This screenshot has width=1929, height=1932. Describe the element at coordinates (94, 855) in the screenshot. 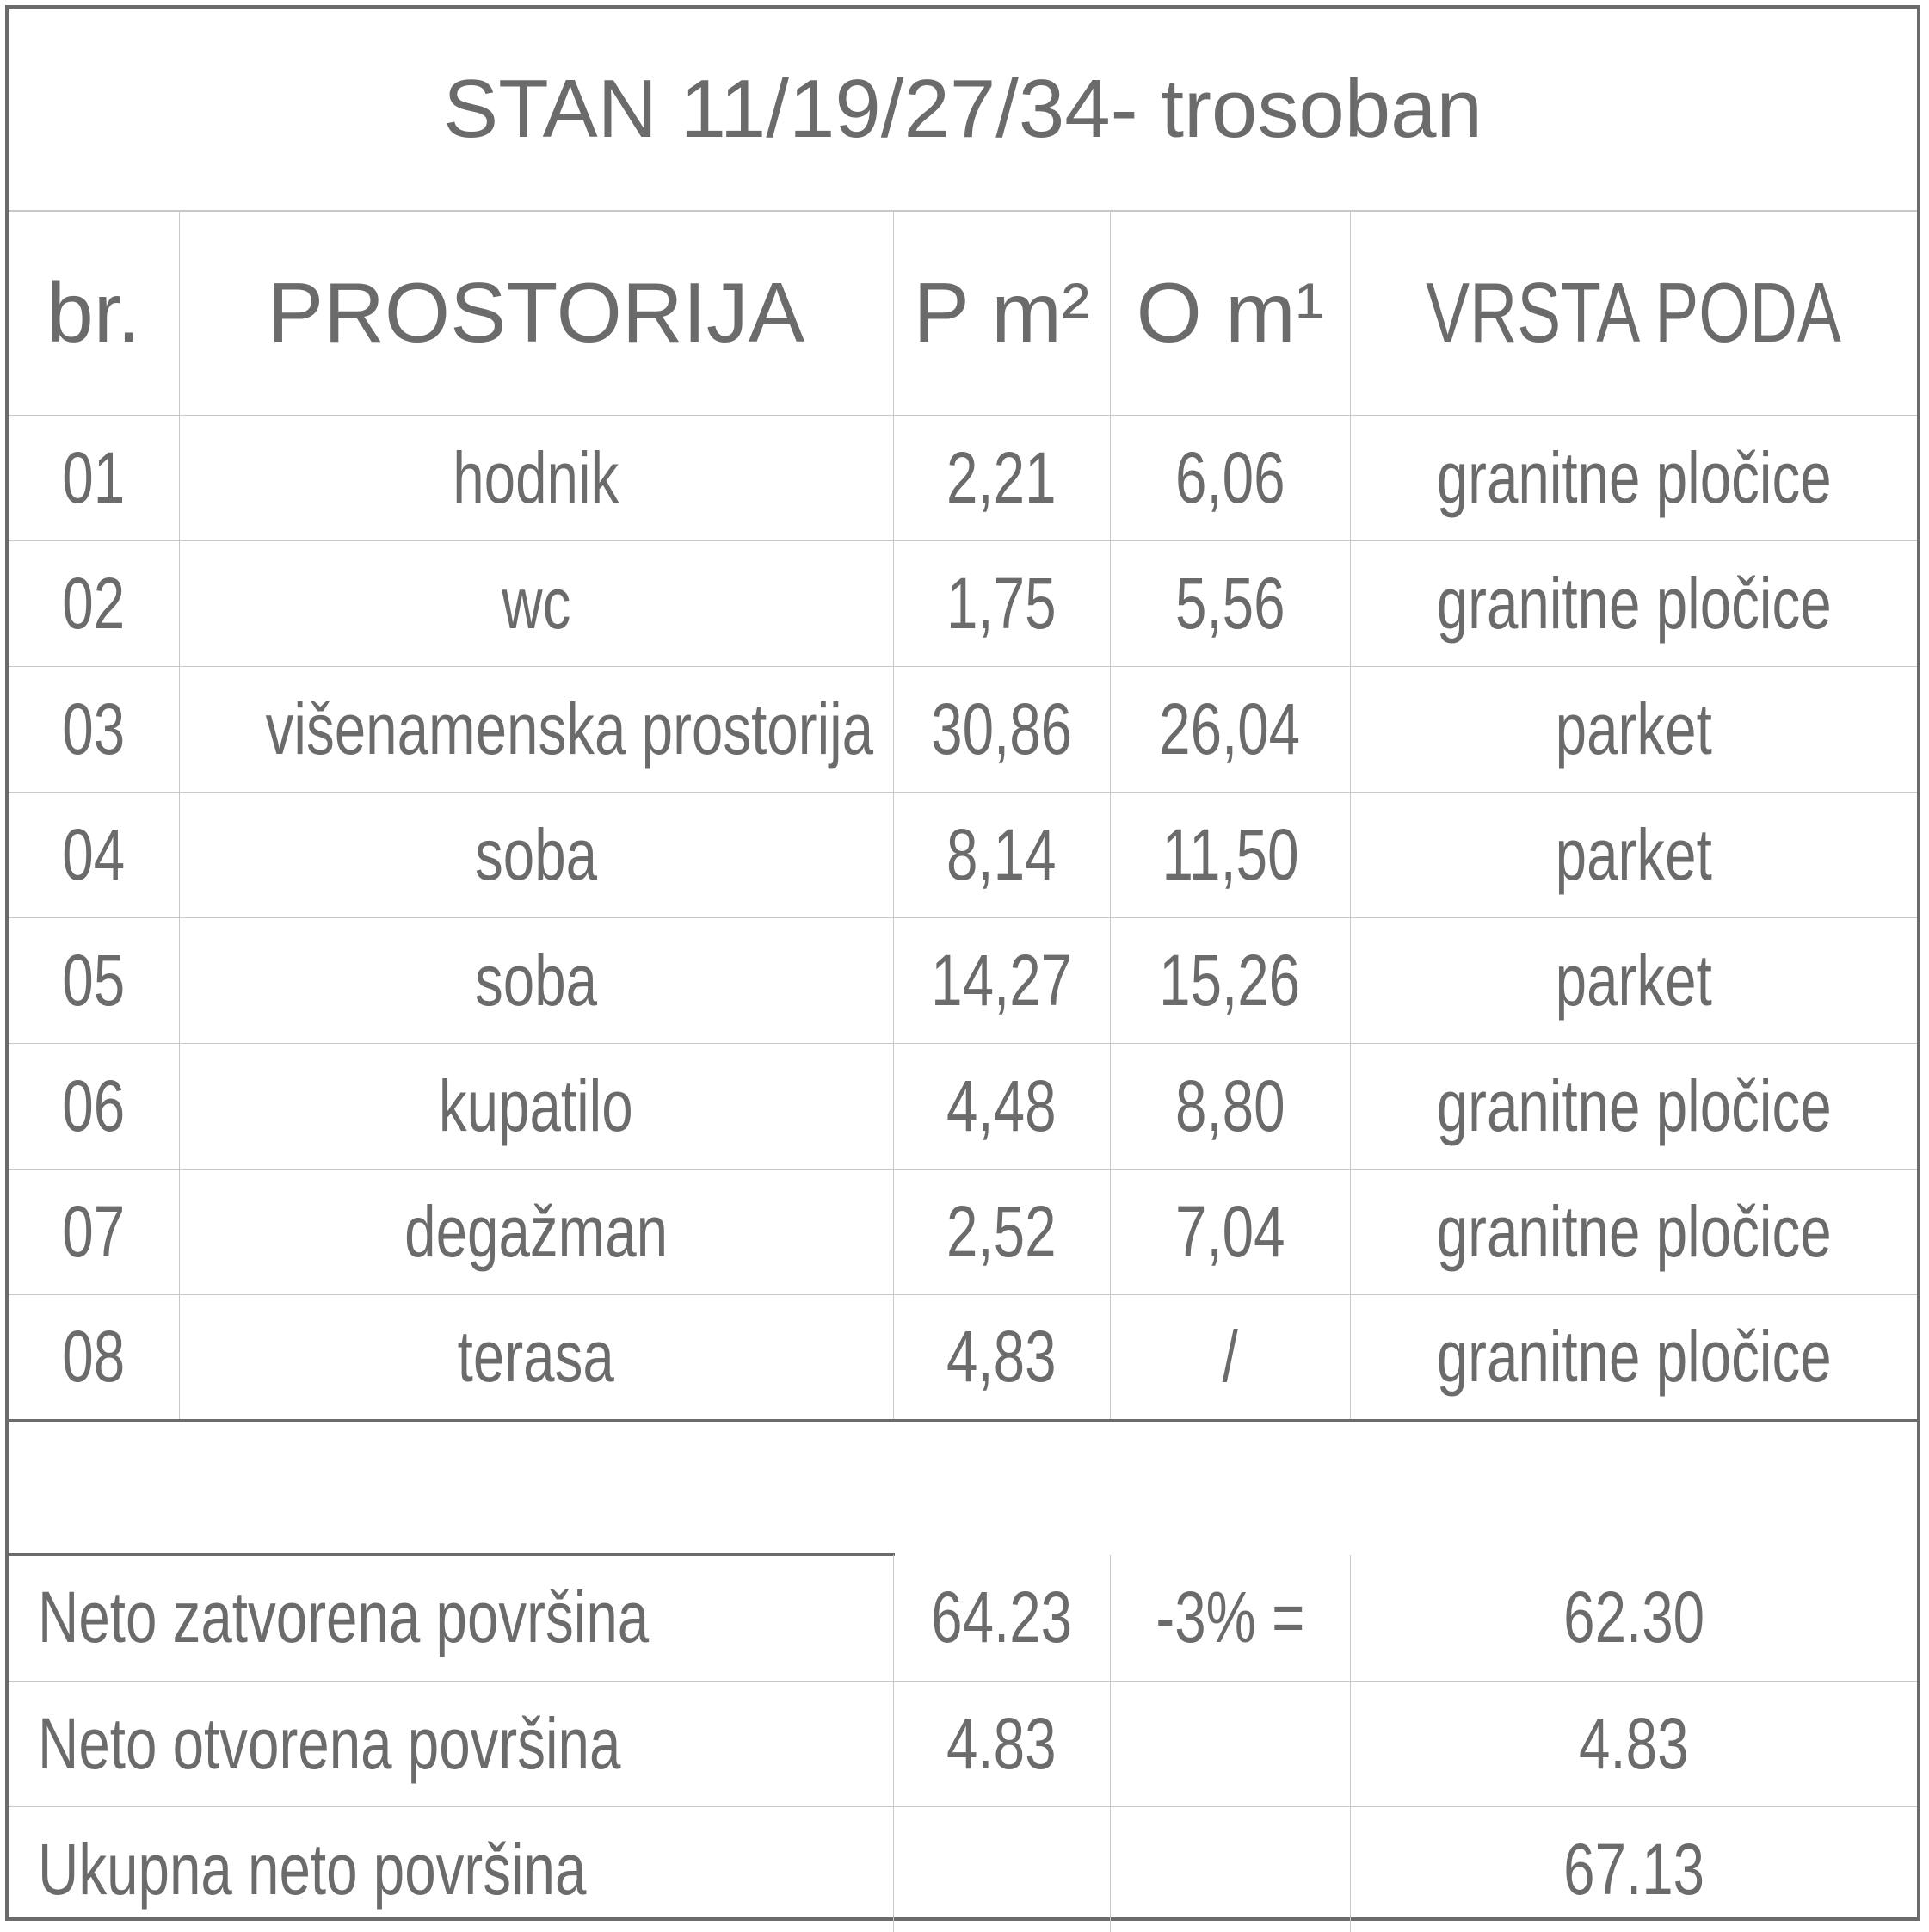

I see `room-number: 04` at that location.